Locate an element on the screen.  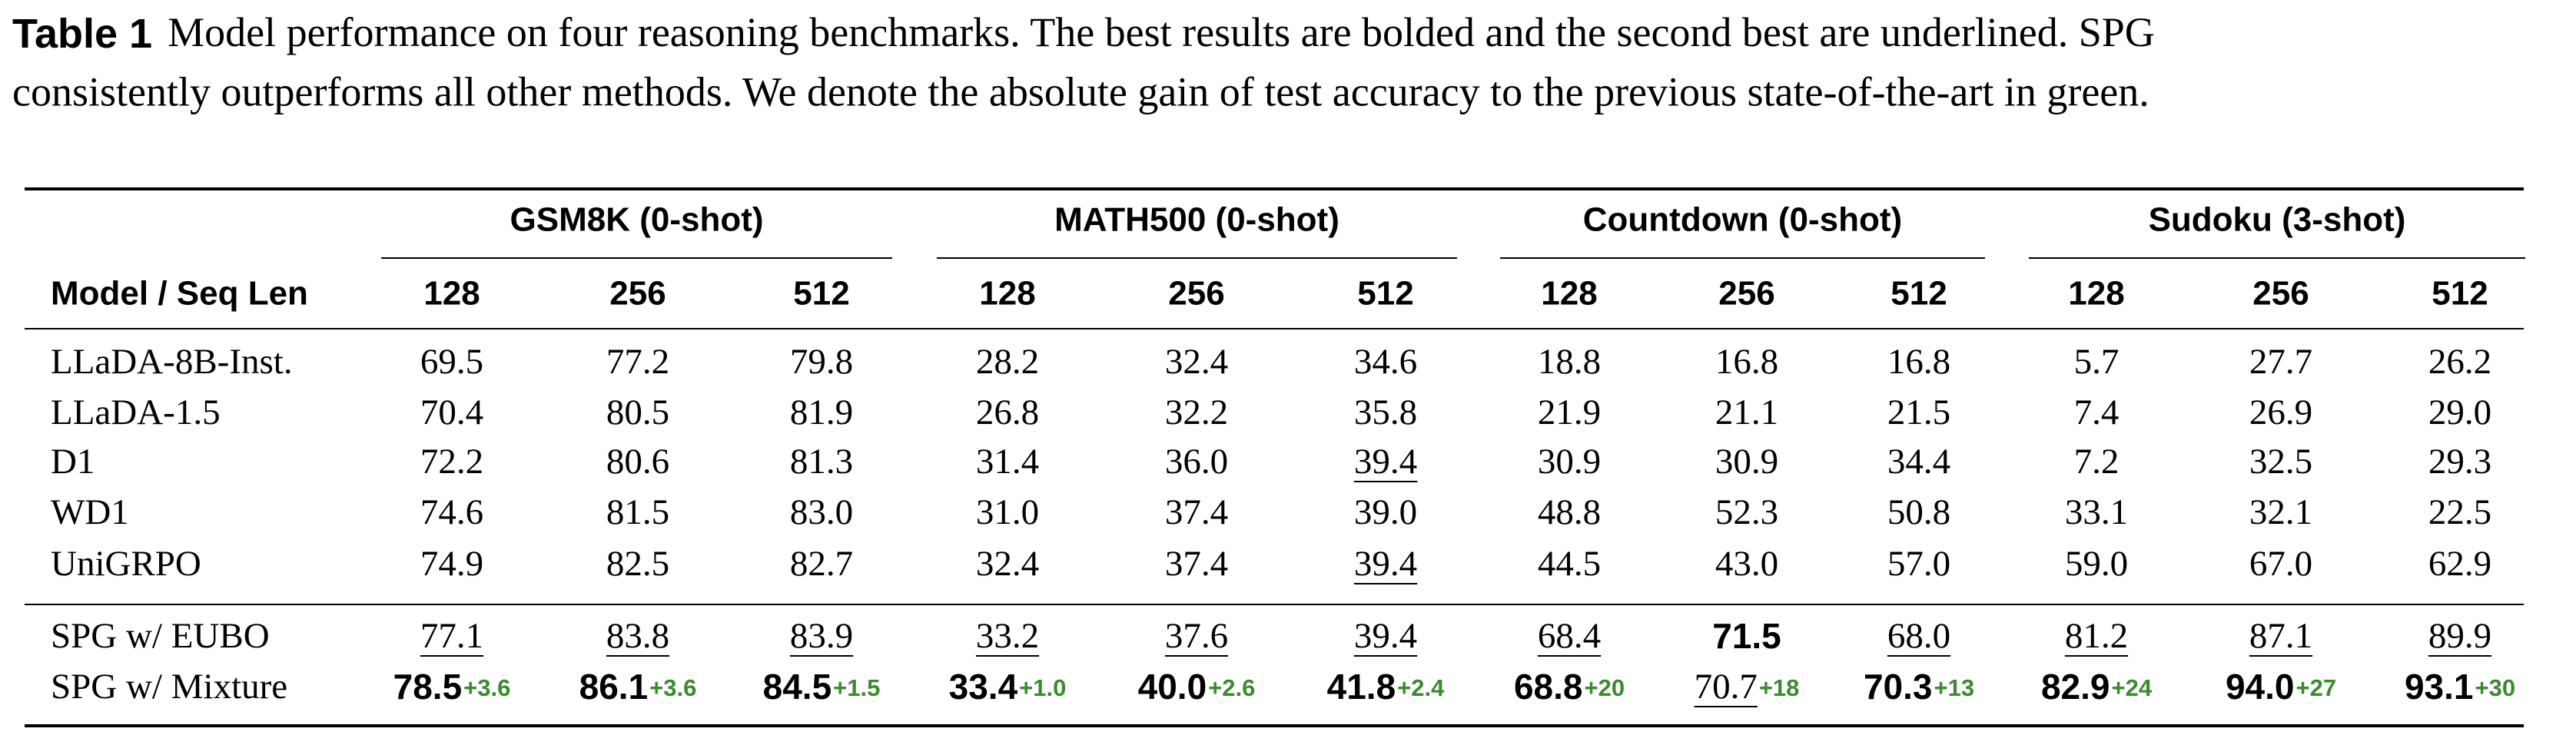
cell: 39.0 is located at coordinates (1385, 512).